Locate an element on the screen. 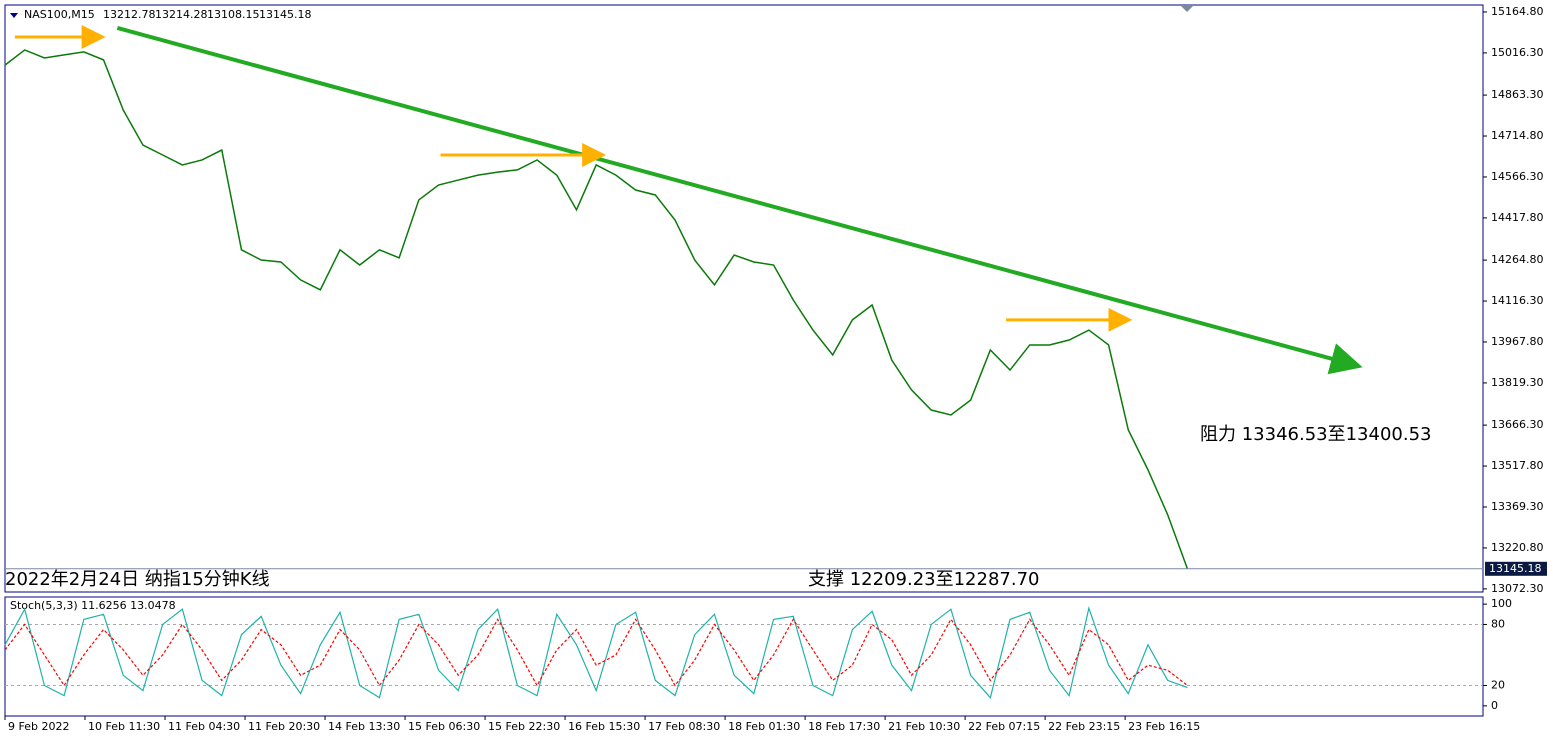  x-tick-label: 17 Feb 08:30 is located at coordinates (684, 726).